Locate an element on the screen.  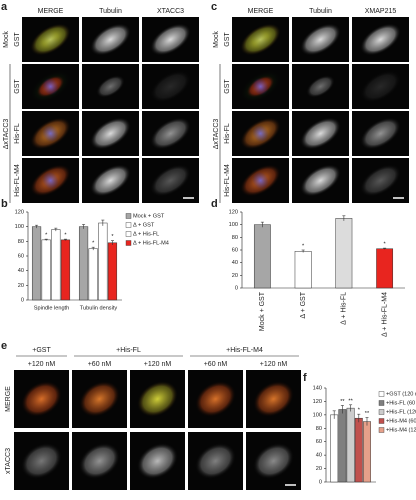
x-tick-label: Spindle length is located at coordinates (51, 308).